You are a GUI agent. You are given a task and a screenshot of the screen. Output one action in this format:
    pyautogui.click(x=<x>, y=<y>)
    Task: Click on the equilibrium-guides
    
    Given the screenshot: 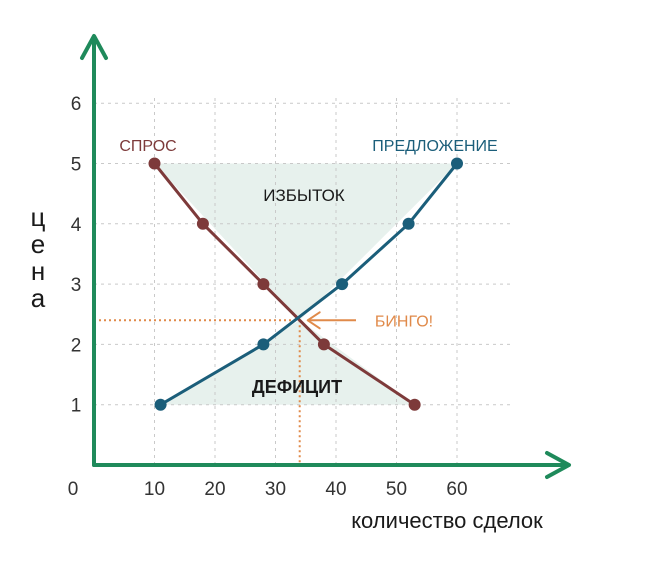 What is the action you would take?
    pyautogui.click(x=197, y=392)
    